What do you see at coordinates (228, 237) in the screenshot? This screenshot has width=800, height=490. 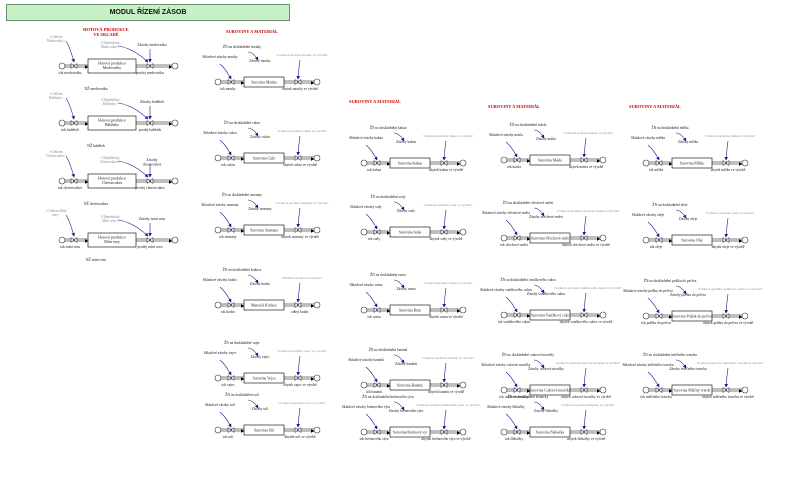 I see `inflow-label: tok smetany` at bounding box center [228, 237].